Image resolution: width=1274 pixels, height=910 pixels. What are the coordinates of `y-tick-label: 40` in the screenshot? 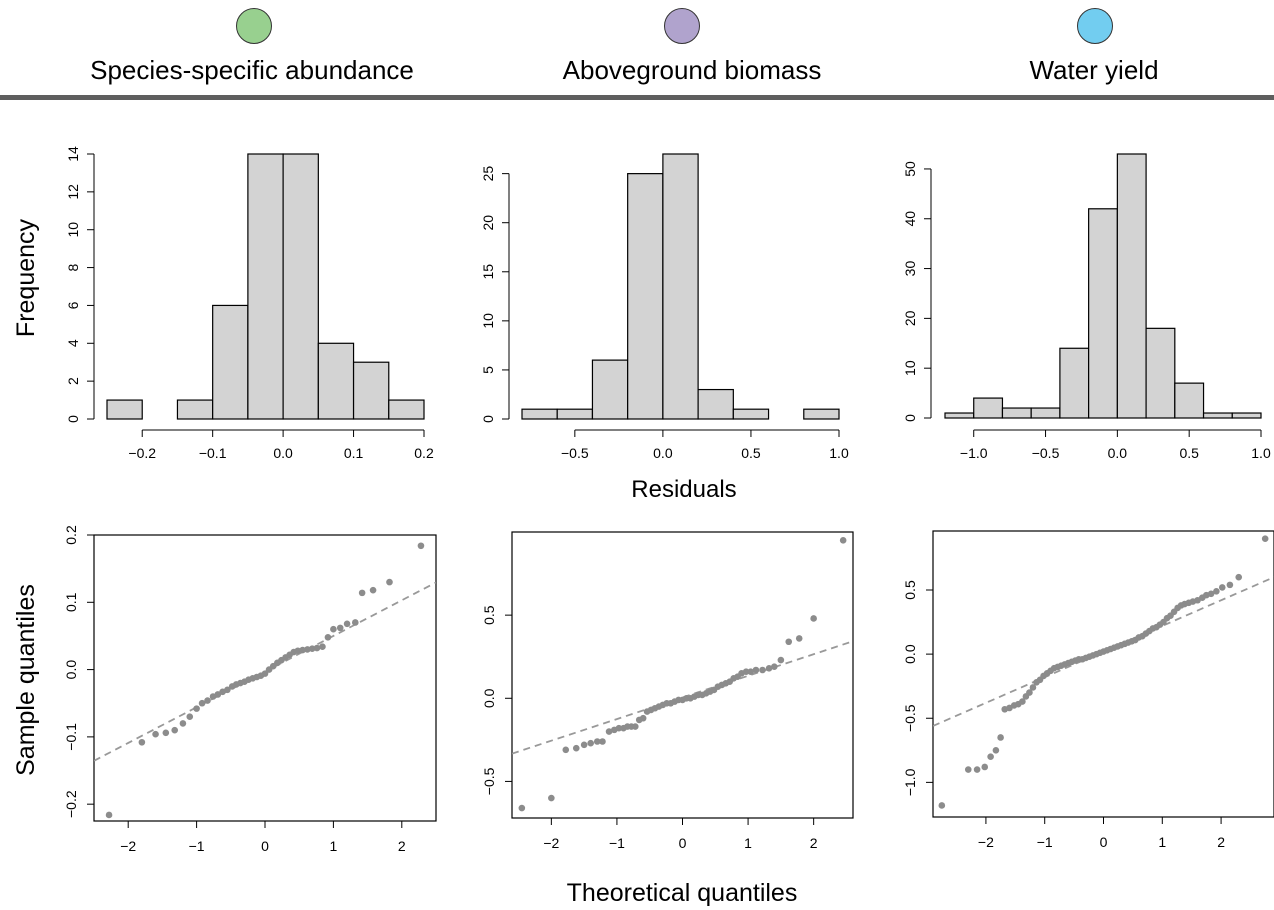 It's located at (910, 219).